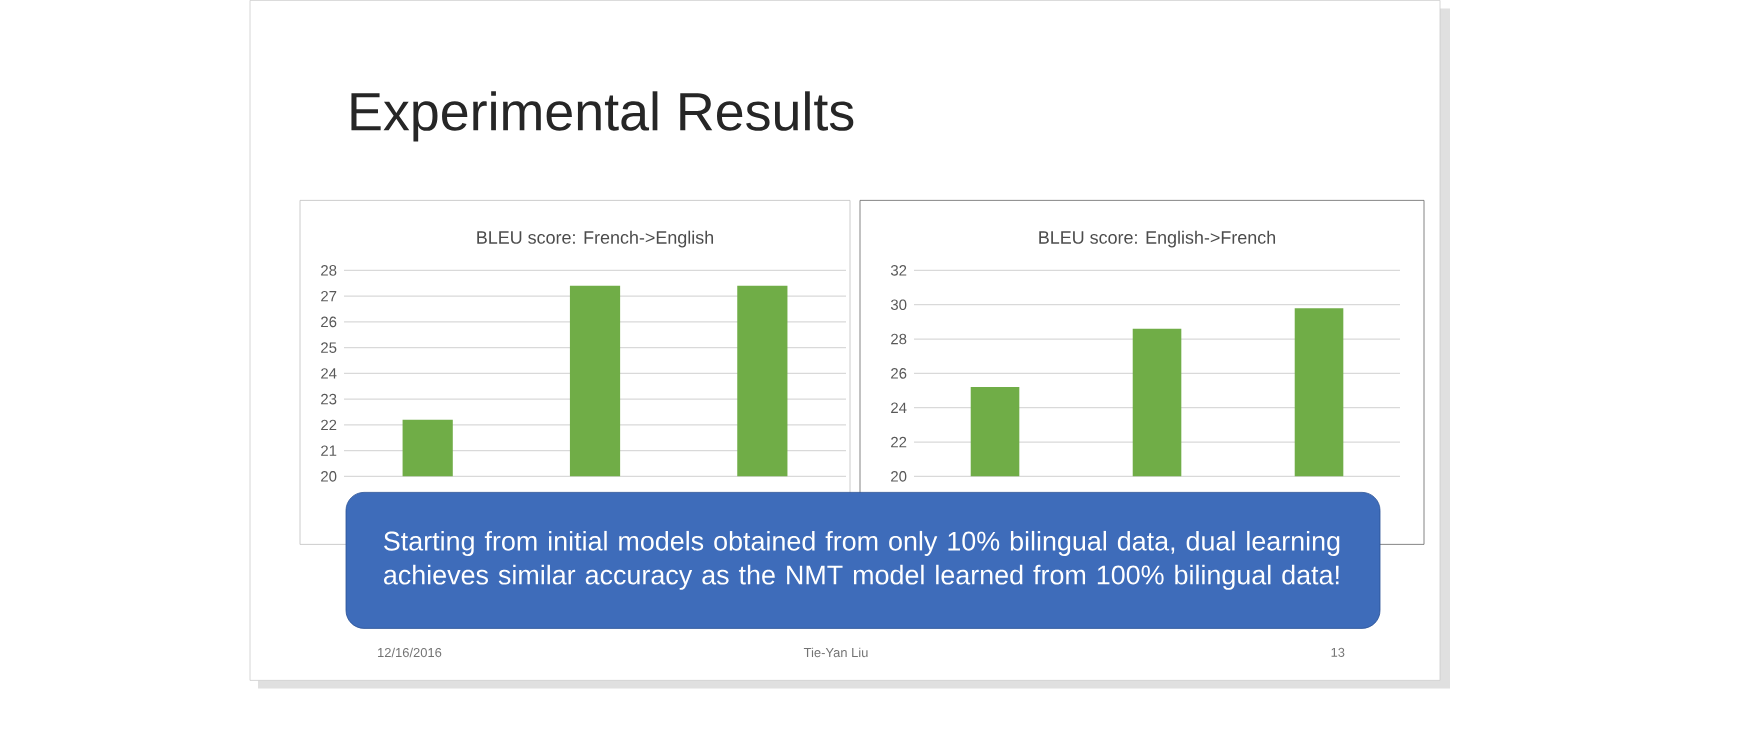 The width and height of the screenshot is (1744, 738). What do you see at coordinates (1157, 239) in the screenshot?
I see `chart-title: BLEU score: English->French` at bounding box center [1157, 239].